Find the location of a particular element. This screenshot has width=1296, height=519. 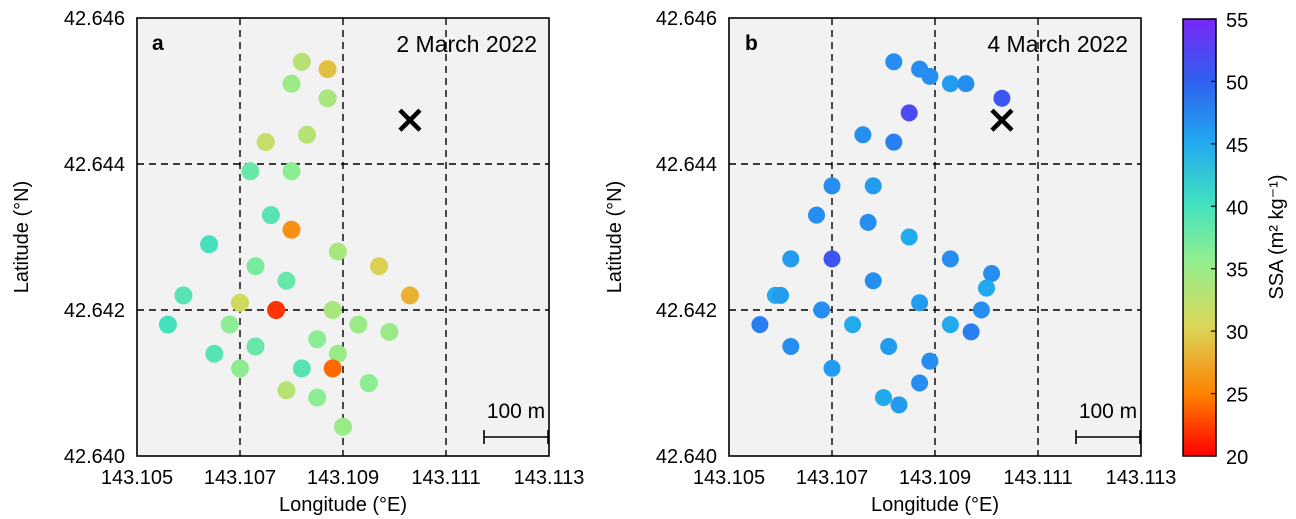

scale-bar-b: 100 m is located at coordinates (1108, 422).